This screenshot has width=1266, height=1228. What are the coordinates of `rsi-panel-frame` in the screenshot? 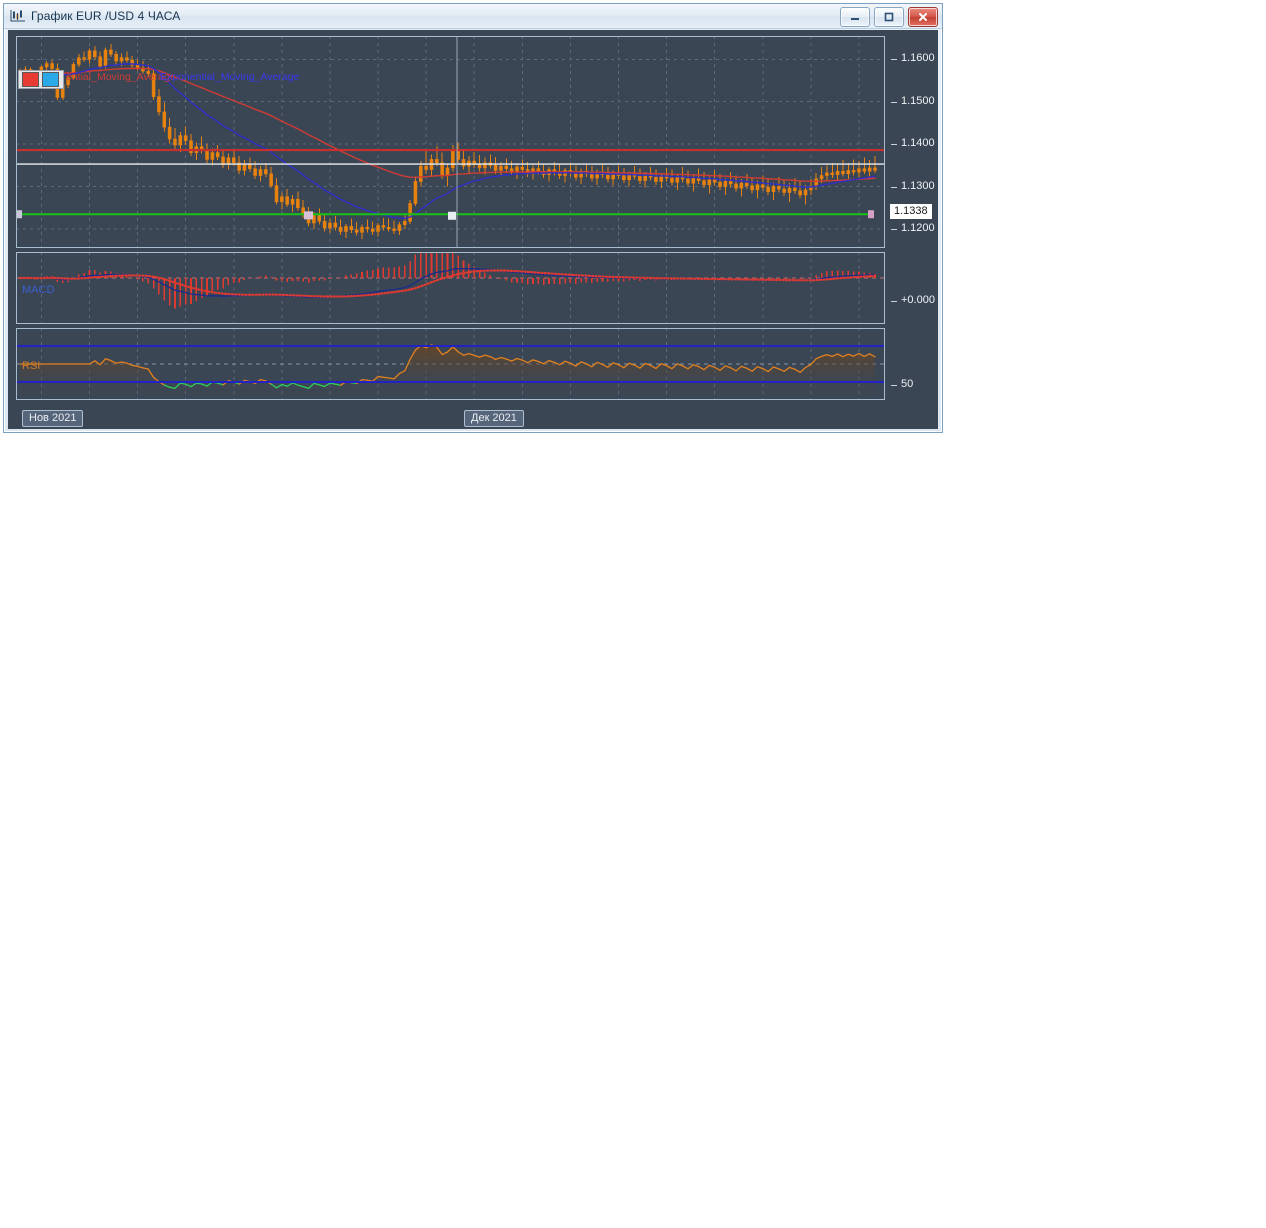 It's located at (450, 364).